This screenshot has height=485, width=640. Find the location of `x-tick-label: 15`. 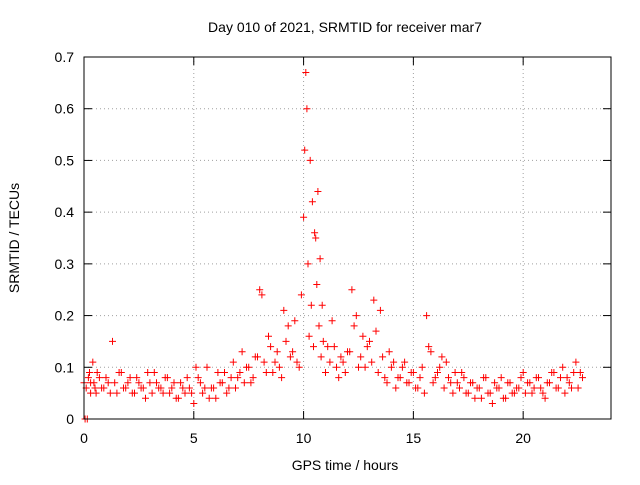

x-tick-label: 15 is located at coordinates (414, 438).